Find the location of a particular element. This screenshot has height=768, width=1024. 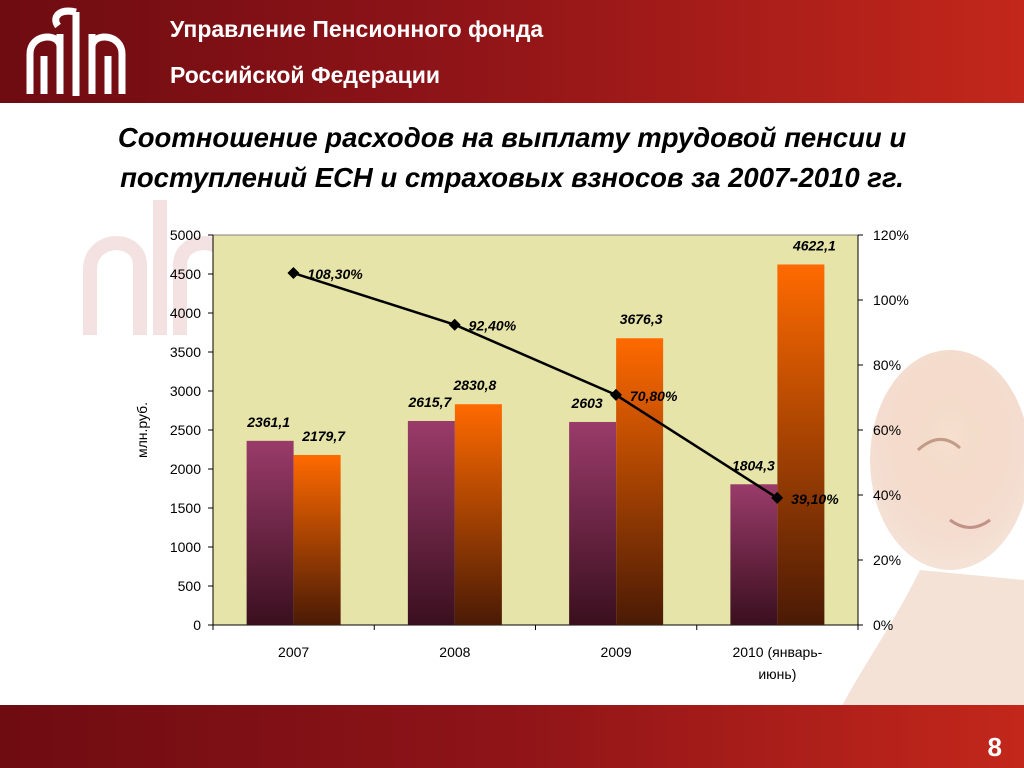

page-number: 8 is located at coordinates (994, 747).